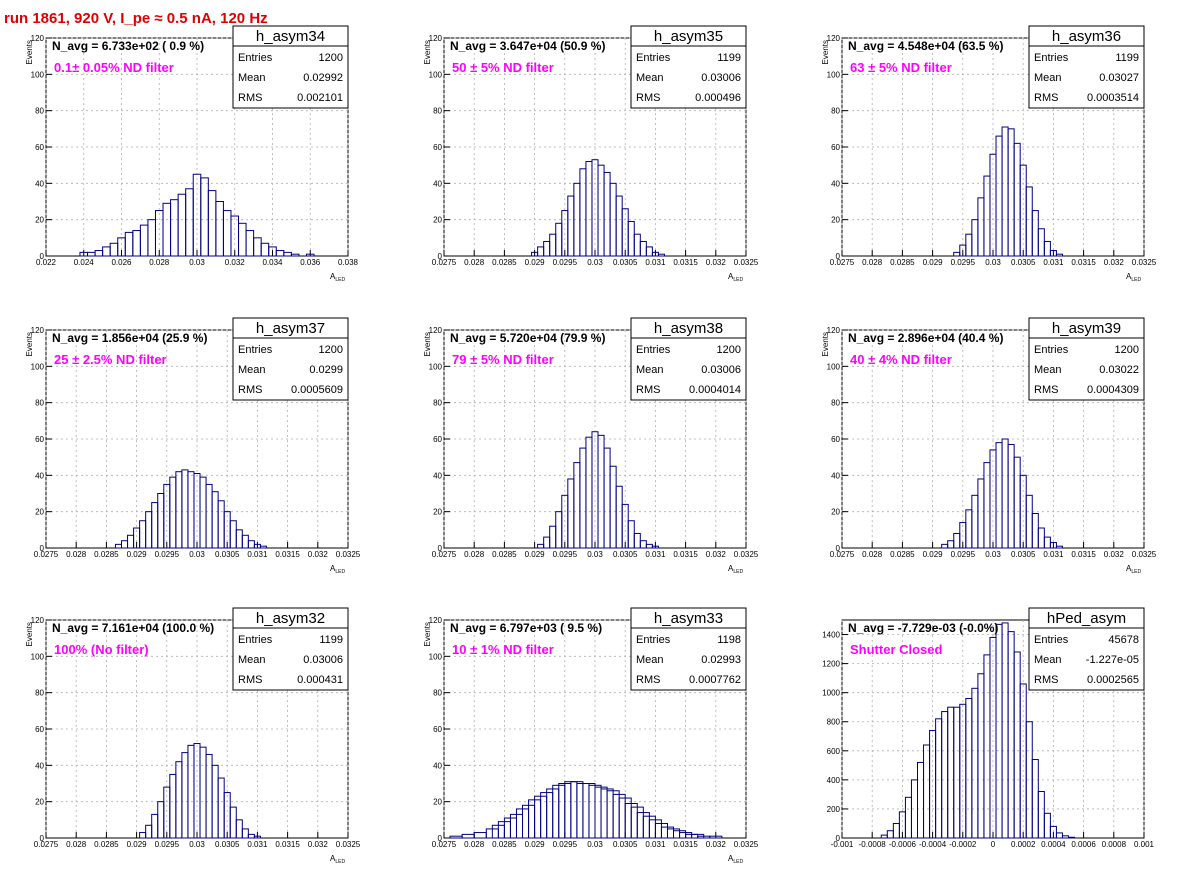  What do you see at coordinates (136, 18) in the screenshot?
I see `page-title: run 1861, 920 V, I_pe ≈ 0.5 nA, 120 Hz` at bounding box center [136, 18].